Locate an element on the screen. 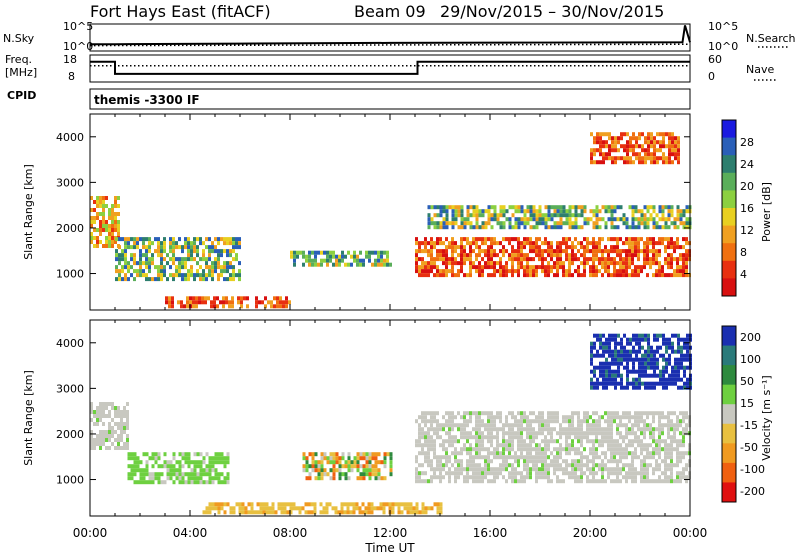 The image size is (800, 558). beam-label: Beam 09 is located at coordinates (390, 11).